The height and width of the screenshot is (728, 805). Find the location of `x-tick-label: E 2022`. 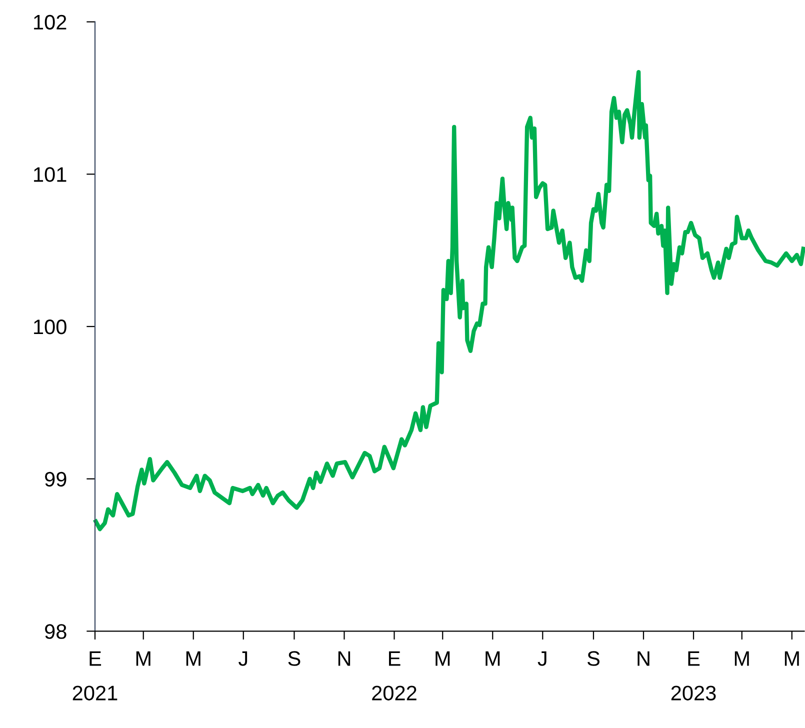

x-tick-label: E 2022 is located at coordinates (394, 675).